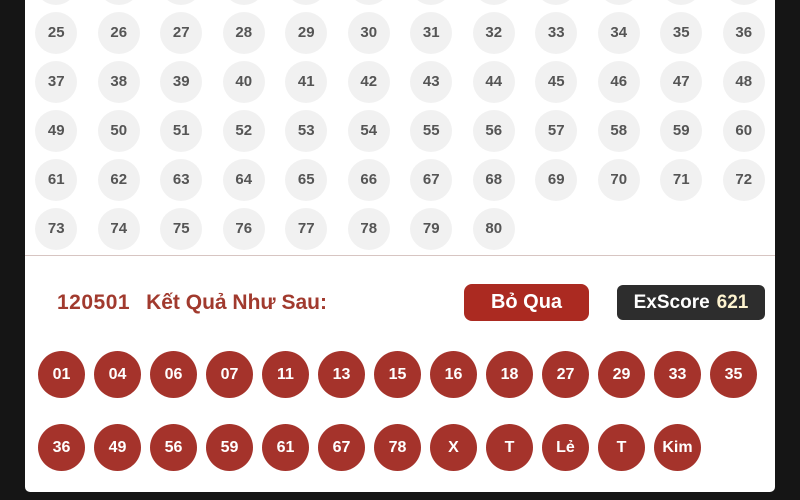  Describe the element at coordinates (117, 374) in the screenshot. I see `winning-number: 04` at that location.